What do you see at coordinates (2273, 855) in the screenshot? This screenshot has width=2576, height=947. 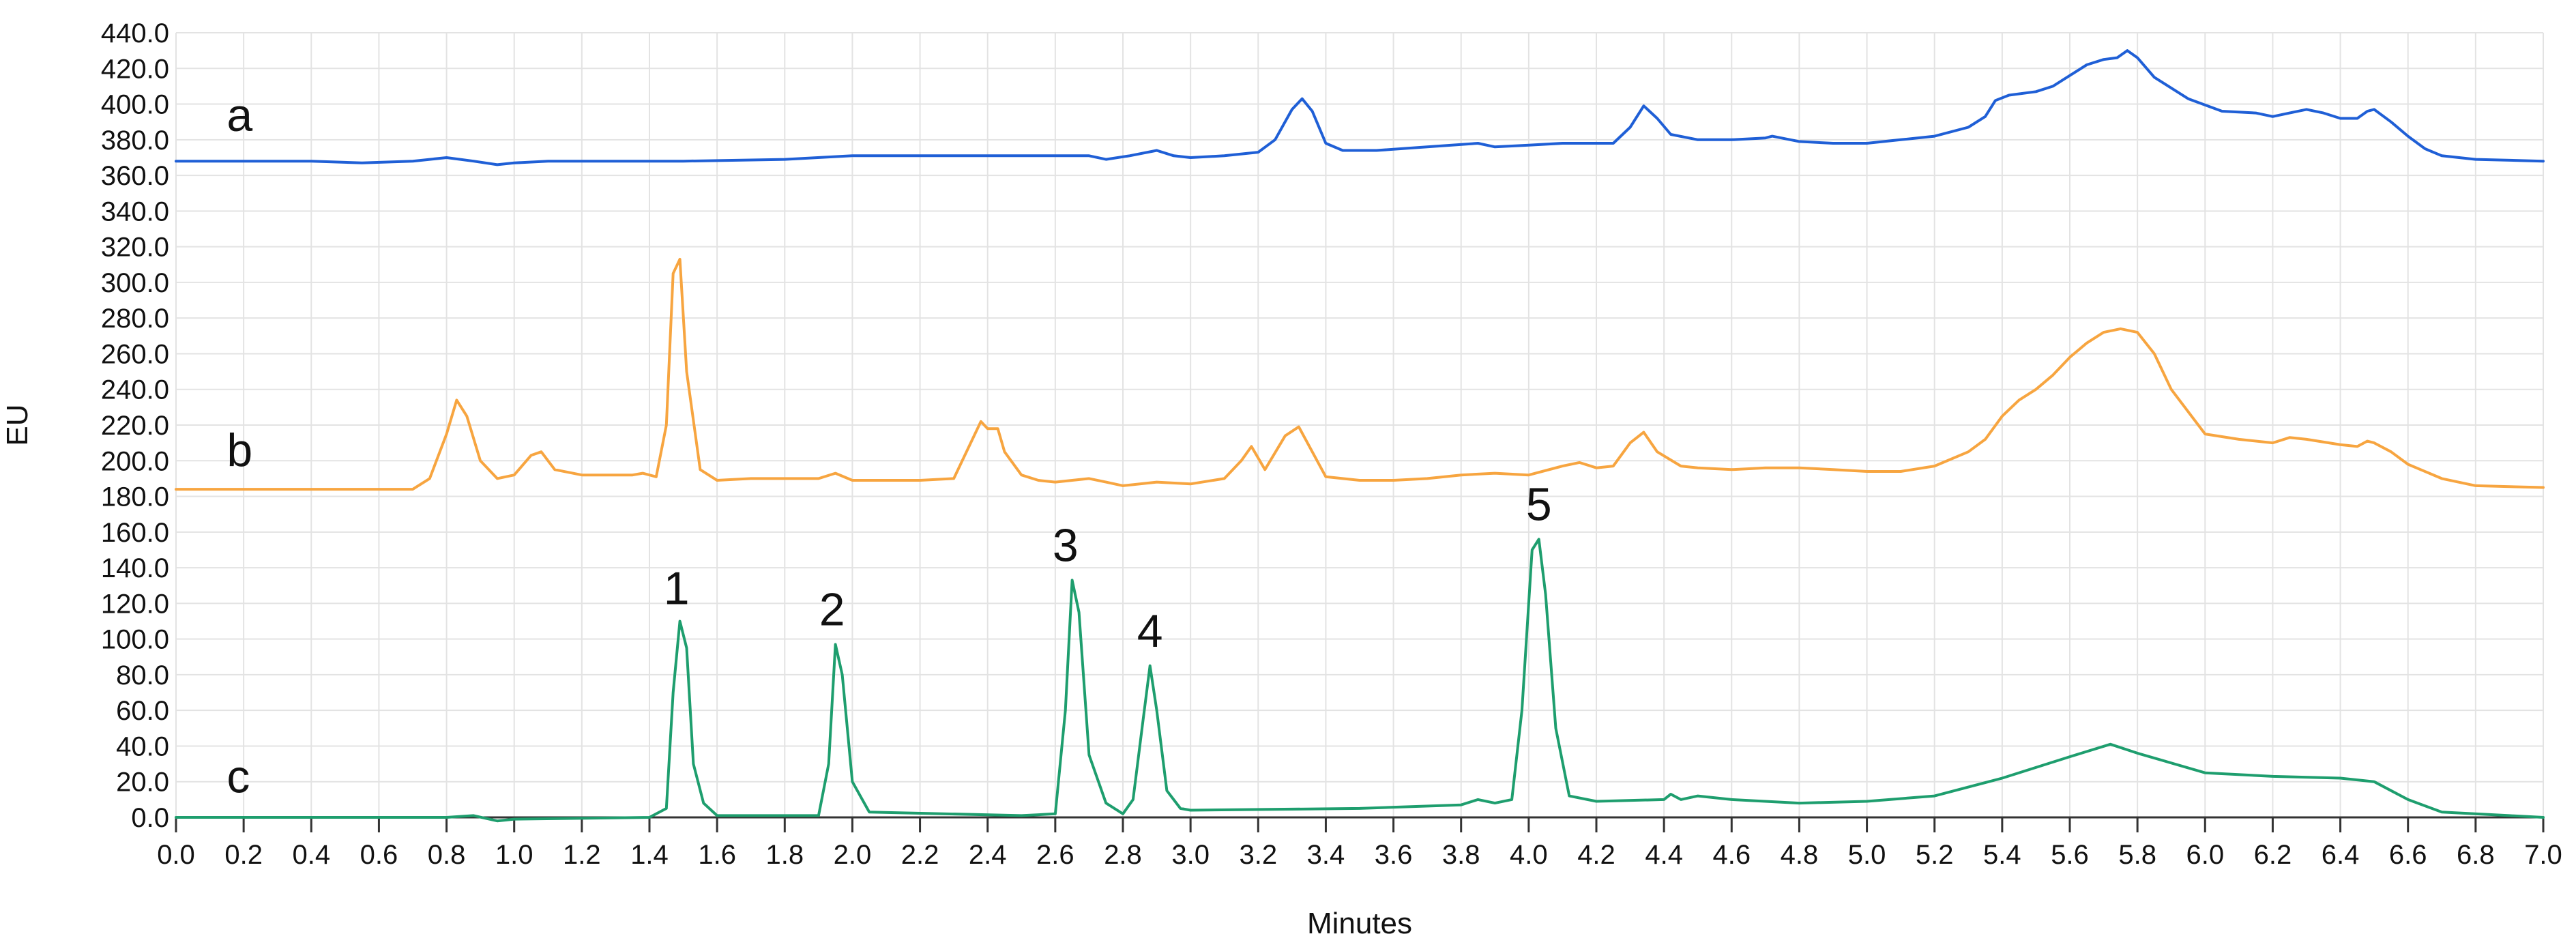 I see `x-tick-label: 6.2` at bounding box center [2273, 855].